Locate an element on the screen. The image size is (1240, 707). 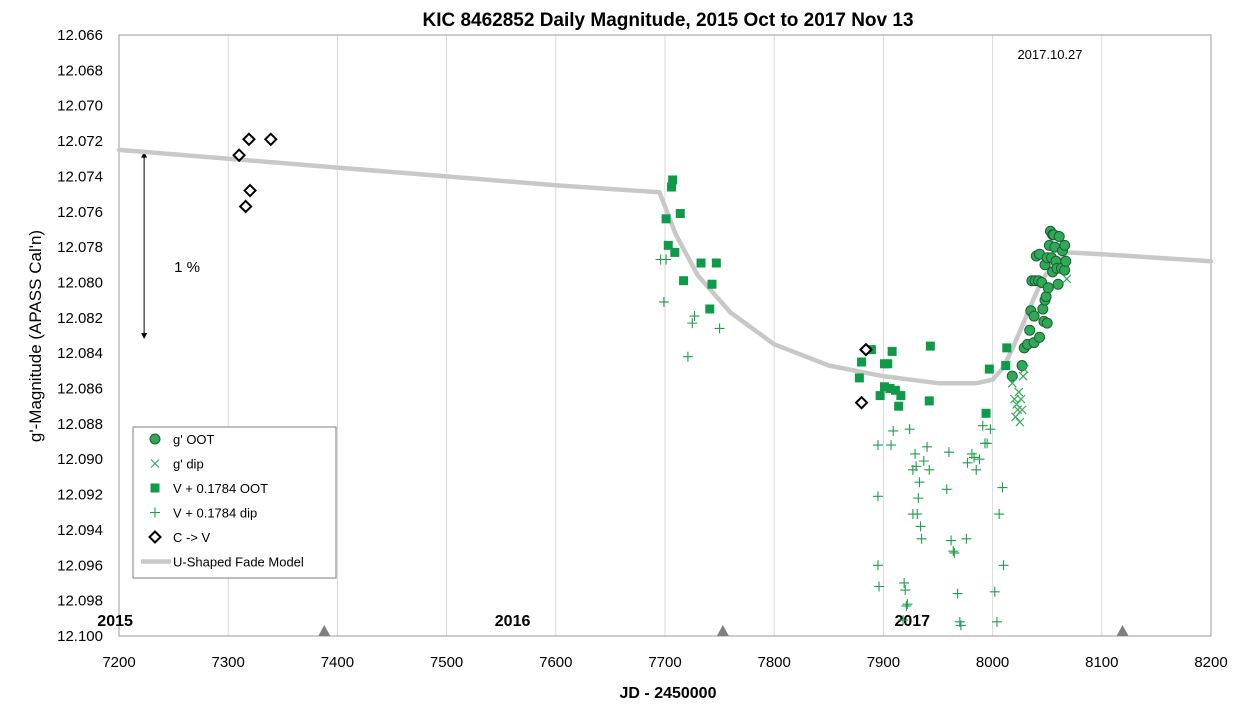
y-tick-label: 12.070 is located at coordinates (80, 106).